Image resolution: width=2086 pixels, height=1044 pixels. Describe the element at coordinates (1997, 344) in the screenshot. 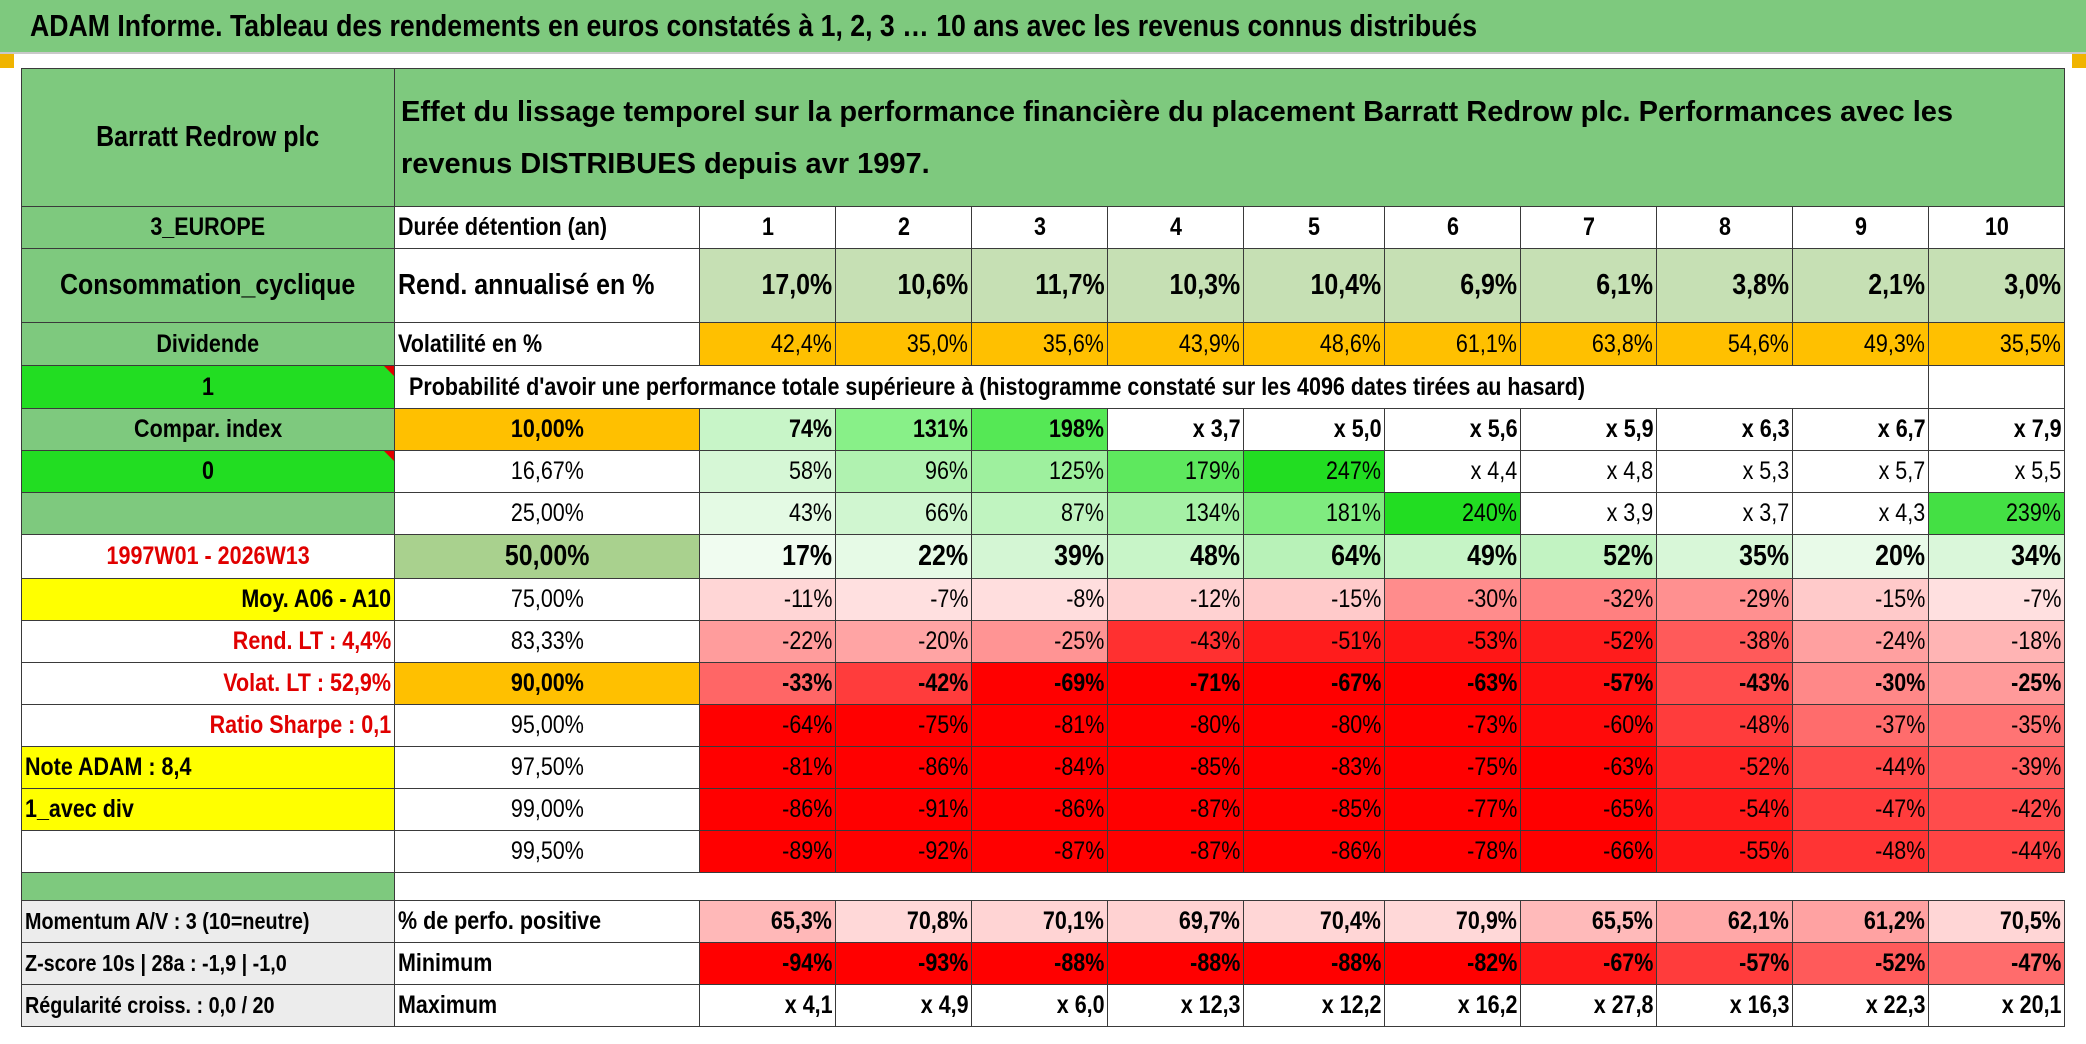

I see `volat-value: 35,5%` at that location.